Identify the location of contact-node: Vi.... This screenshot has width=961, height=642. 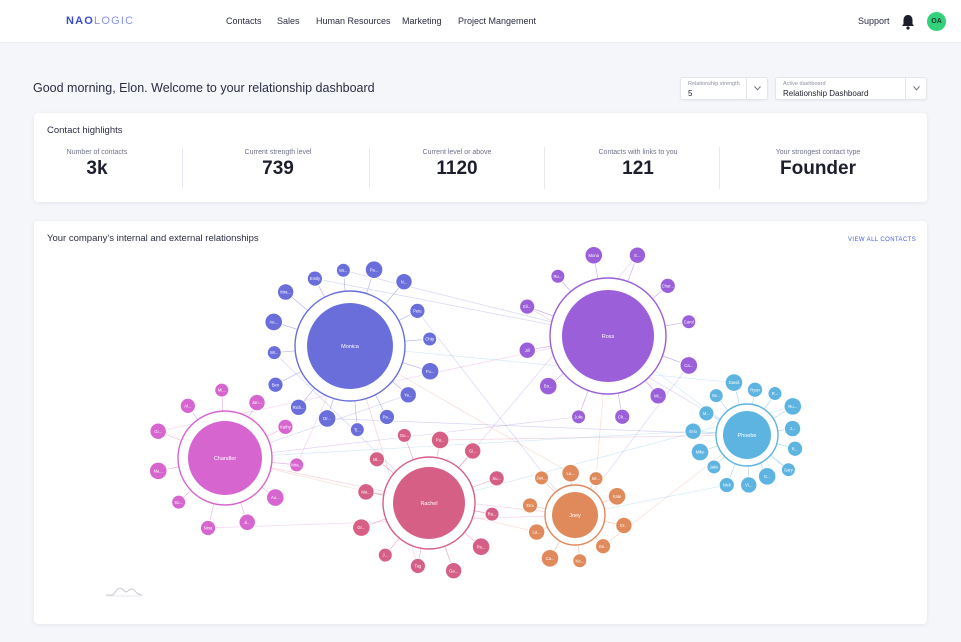
(749, 485).